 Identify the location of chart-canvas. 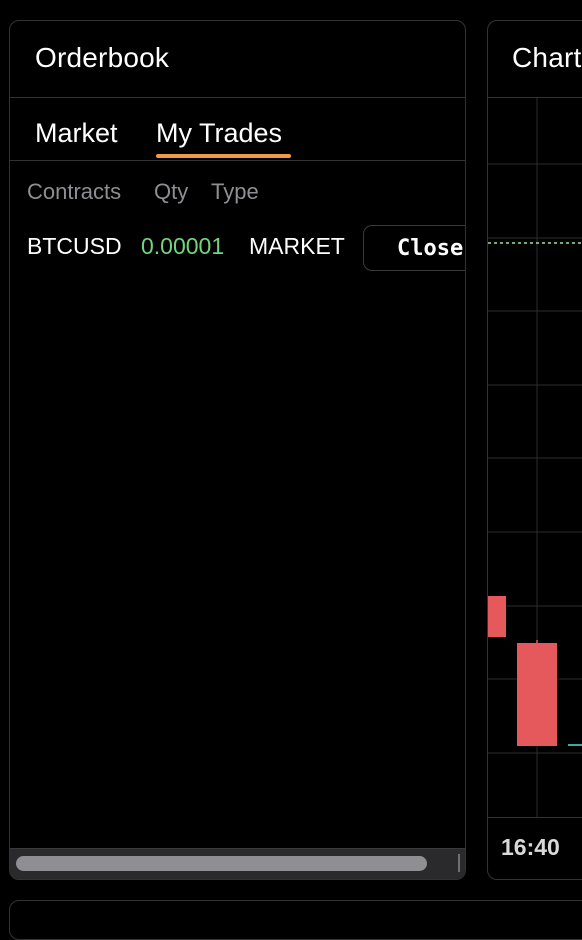
(535, 457).